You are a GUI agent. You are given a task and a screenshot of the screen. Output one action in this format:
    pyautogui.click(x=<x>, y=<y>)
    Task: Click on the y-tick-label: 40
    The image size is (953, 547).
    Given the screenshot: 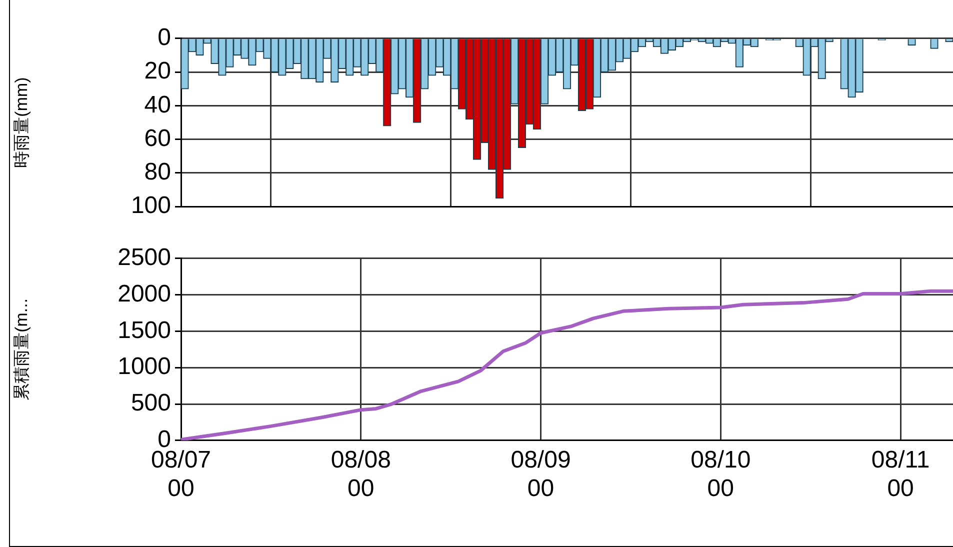 What is the action you would take?
    pyautogui.click(x=157, y=104)
    